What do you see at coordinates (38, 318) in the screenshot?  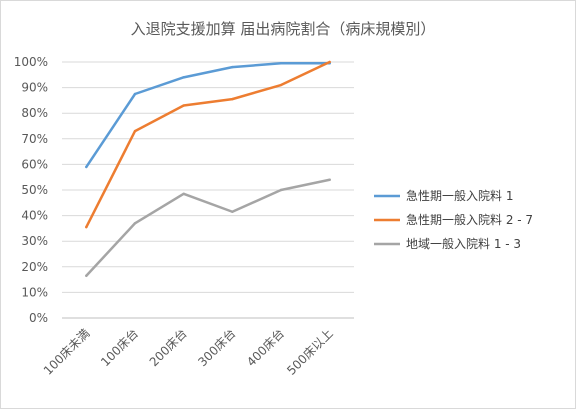 I see `y-tick-label: 0%` at bounding box center [38, 318].